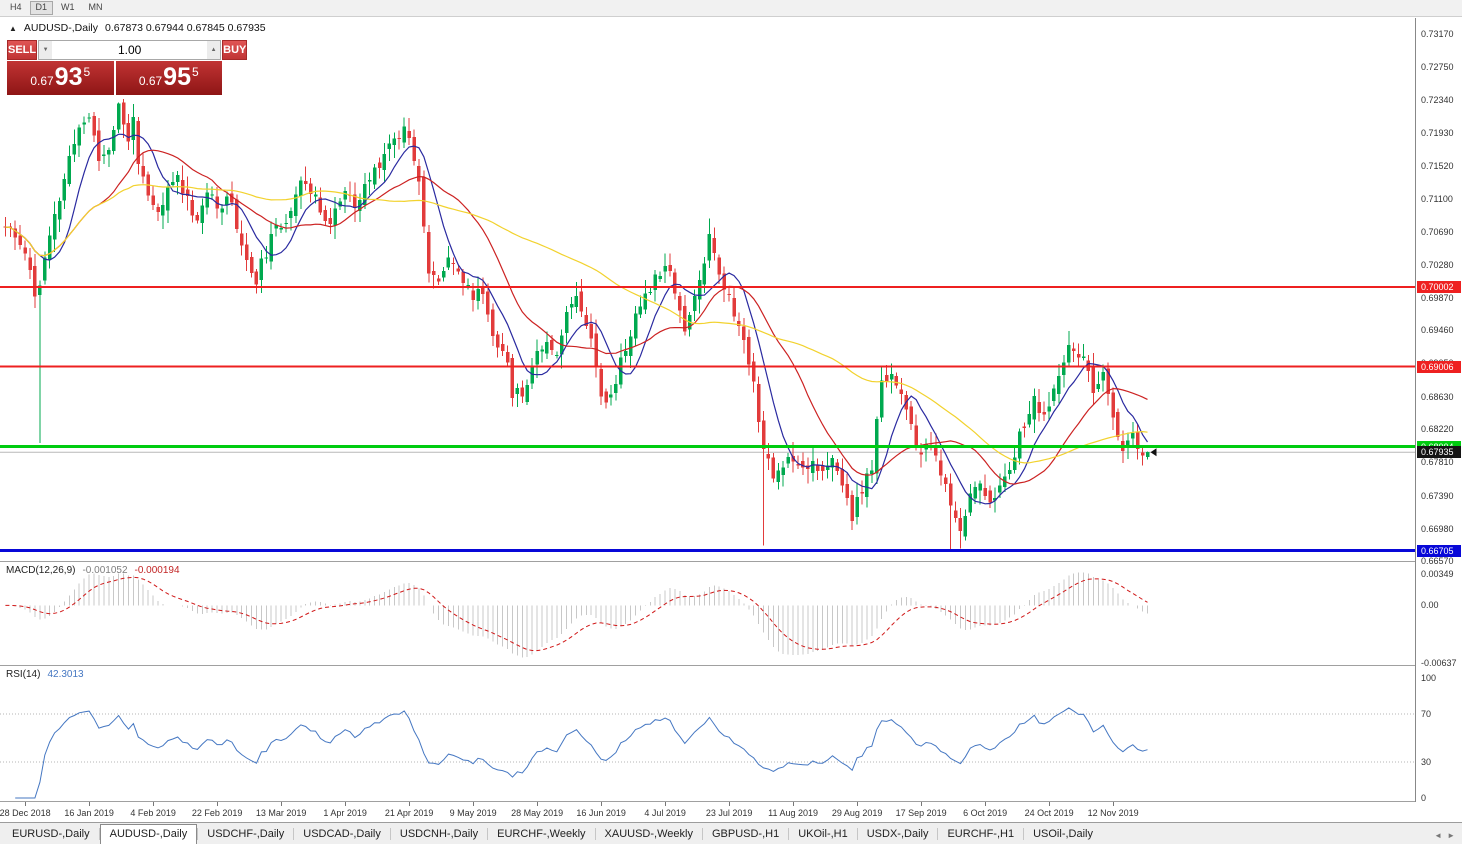 The width and height of the screenshot is (1462, 844). Describe the element at coordinates (1437, 462) in the screenshot. I see `price-tick: 0.67810` at that location.